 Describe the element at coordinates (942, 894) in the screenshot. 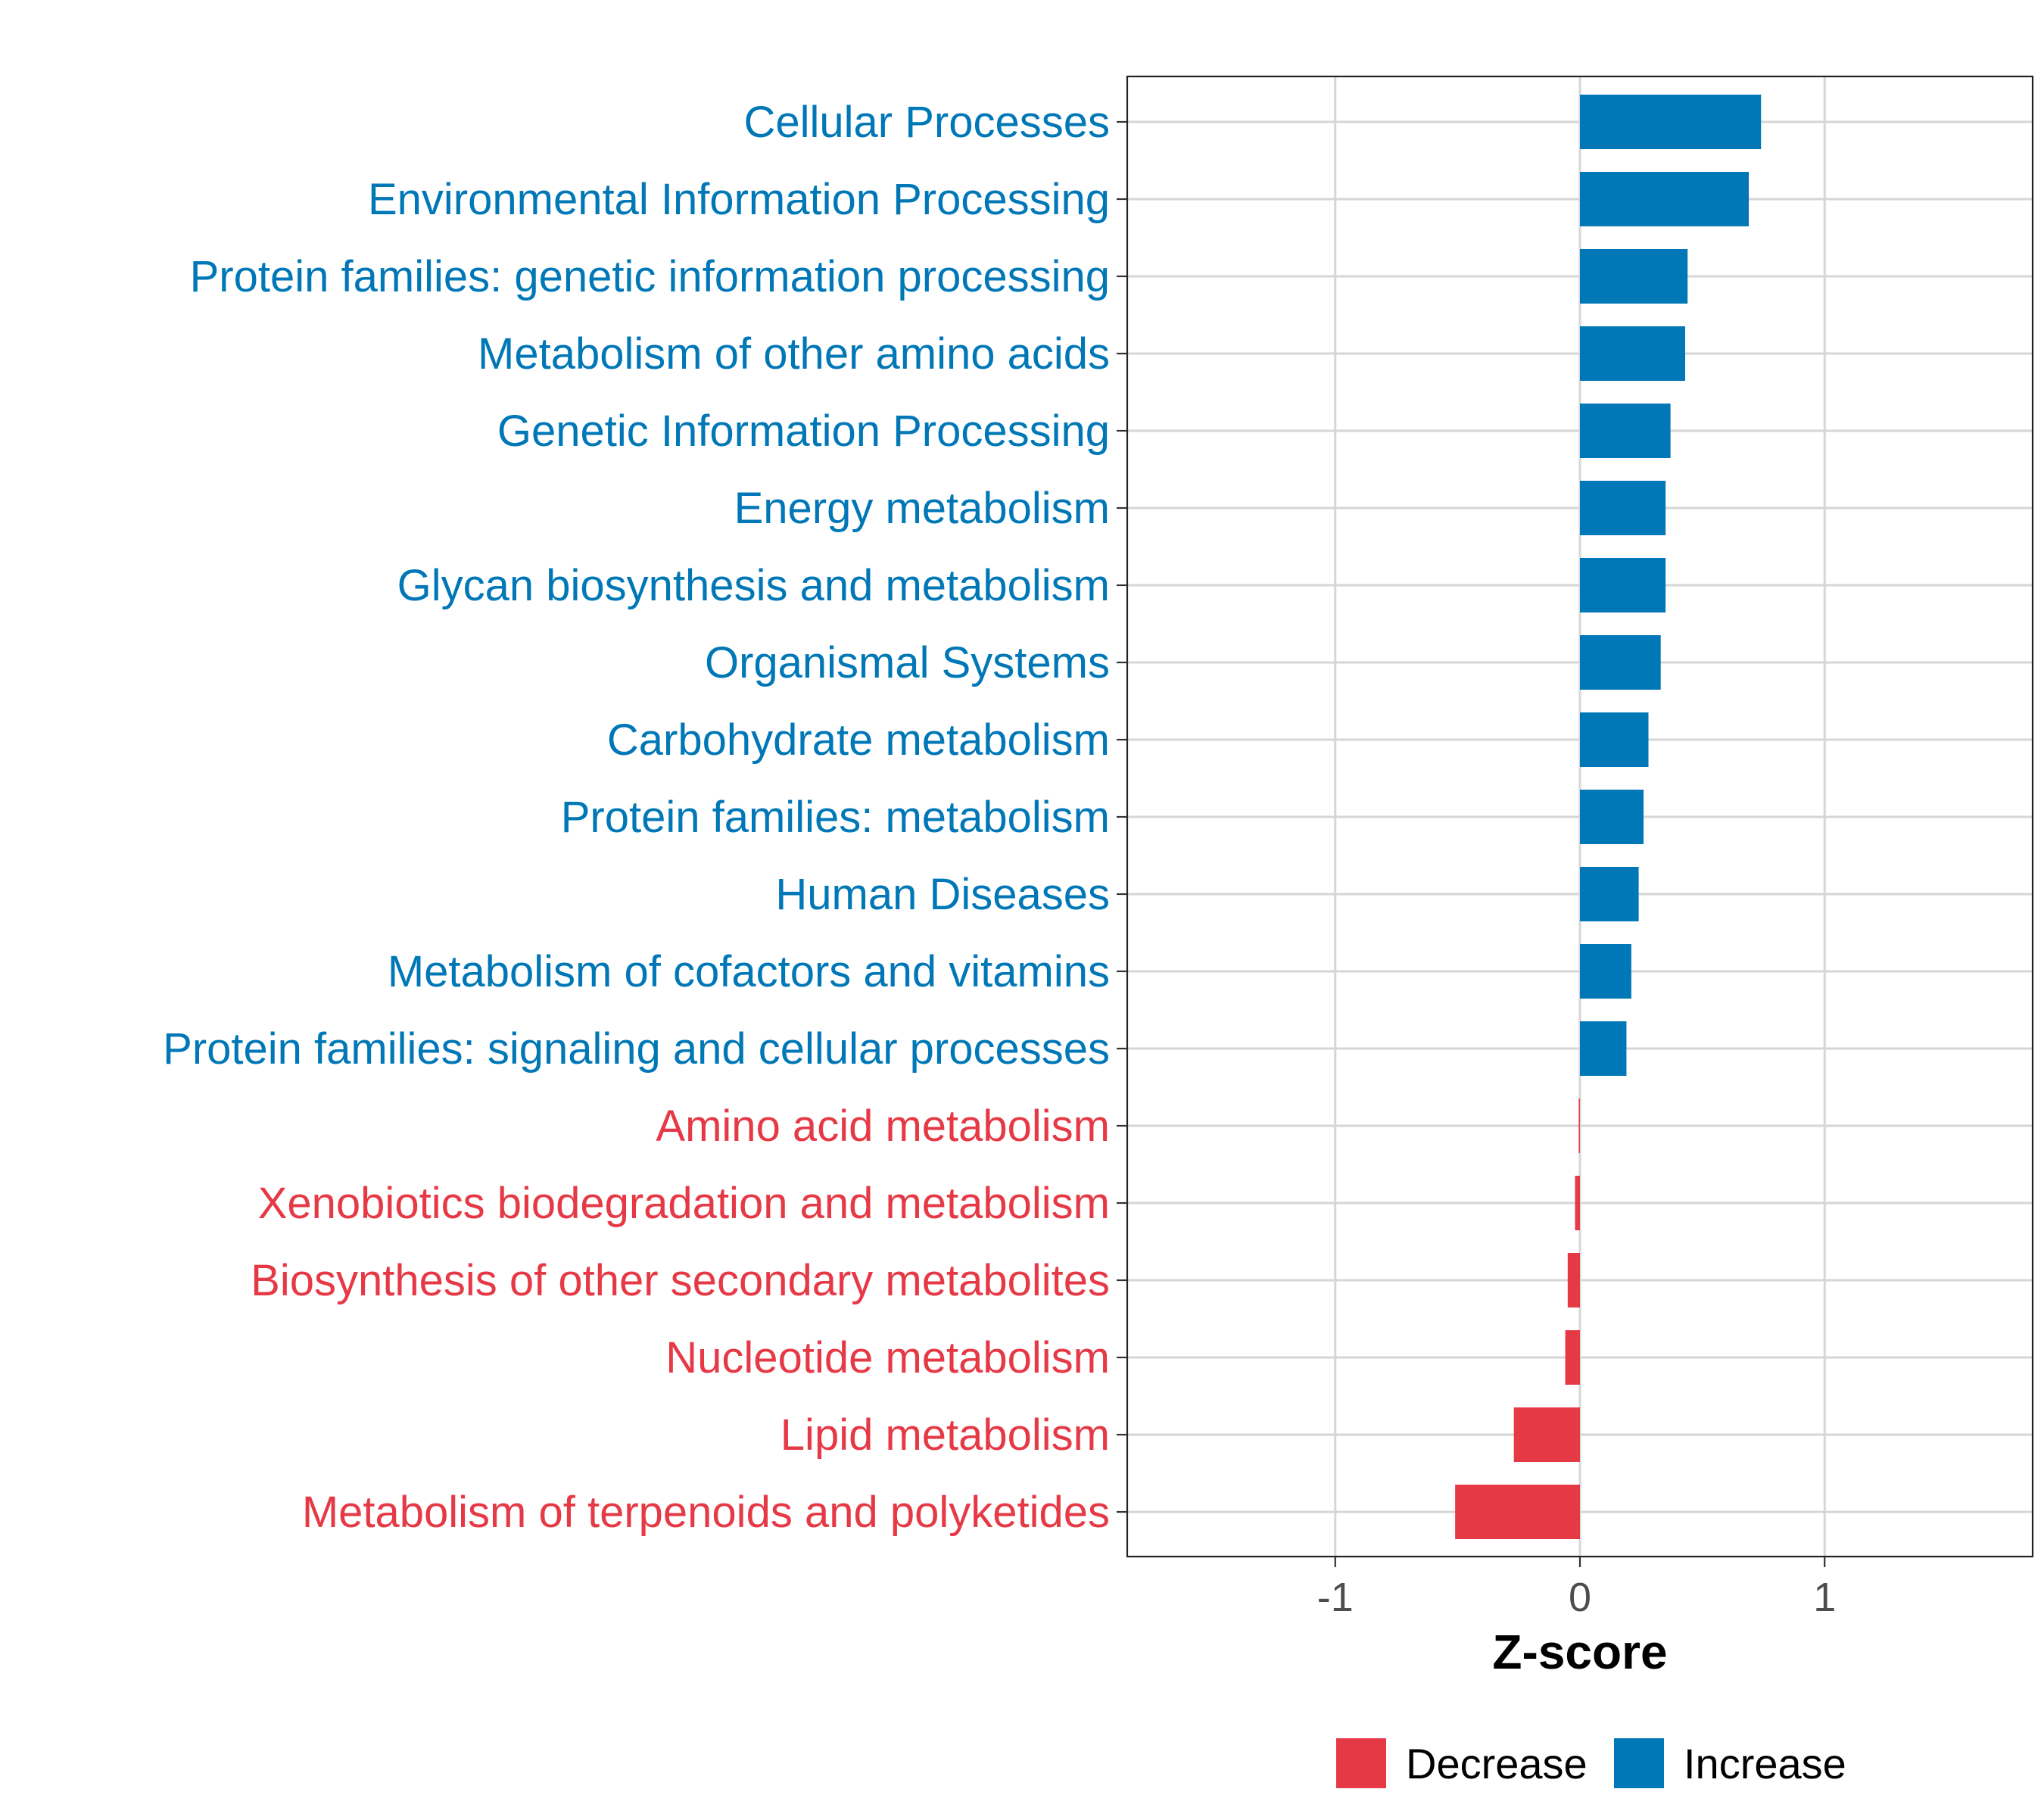

I see `category-label: Human Diseases` at that location.